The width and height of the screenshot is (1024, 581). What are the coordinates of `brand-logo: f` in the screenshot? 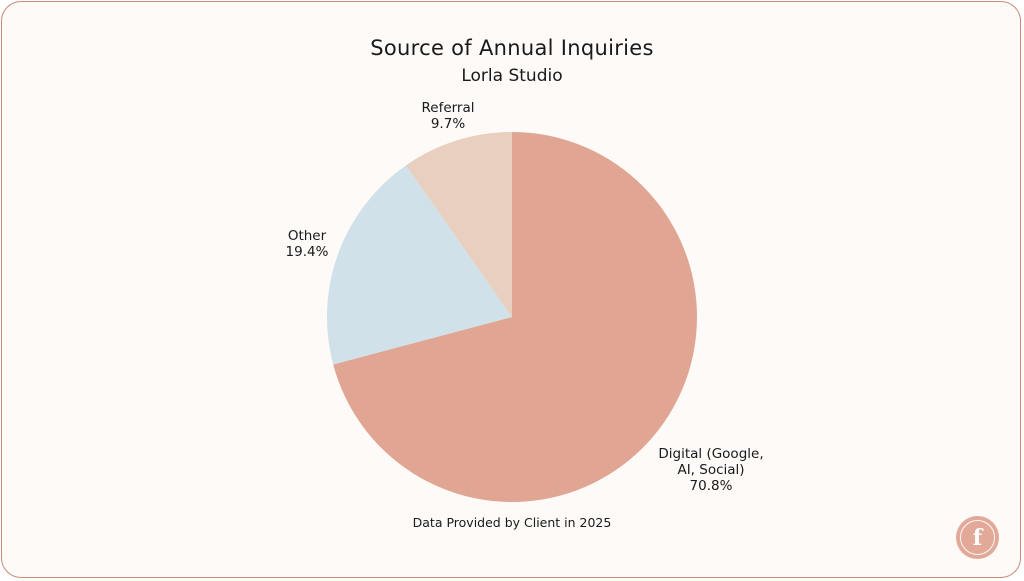 It's located at (977, 537).